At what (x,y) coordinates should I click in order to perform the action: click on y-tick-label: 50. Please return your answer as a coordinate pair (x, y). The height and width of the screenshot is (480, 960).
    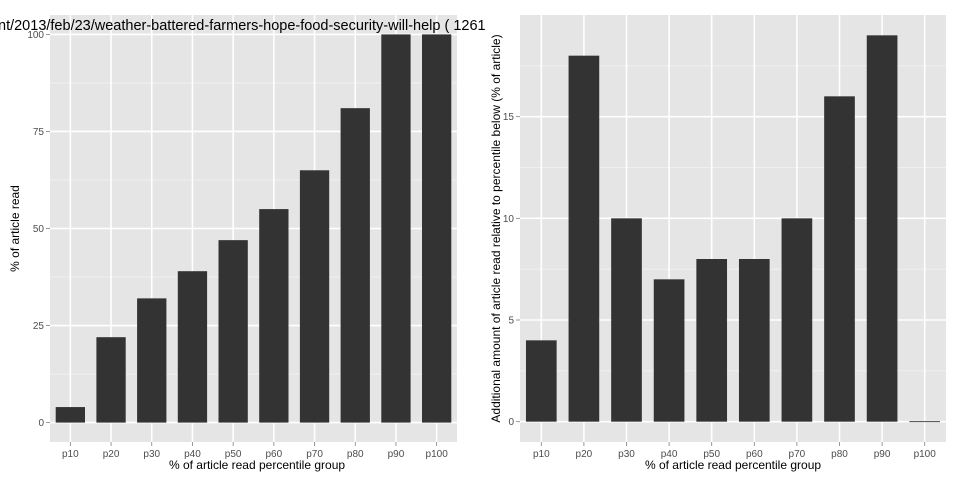
    Looking at the image, I should click on (39, 229).